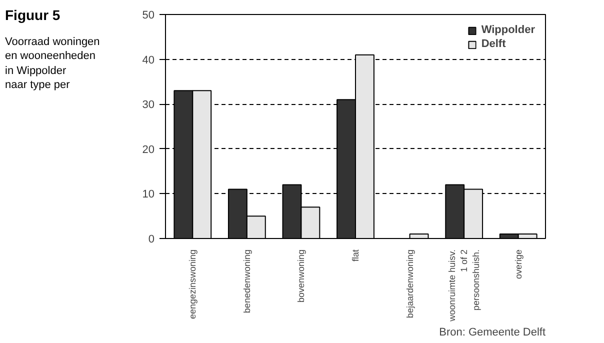  What do you see at coordinates (492, 332) in the screenshot?
I see `text: Bron: Gemeente Delft` at bounding box center [492, 332].